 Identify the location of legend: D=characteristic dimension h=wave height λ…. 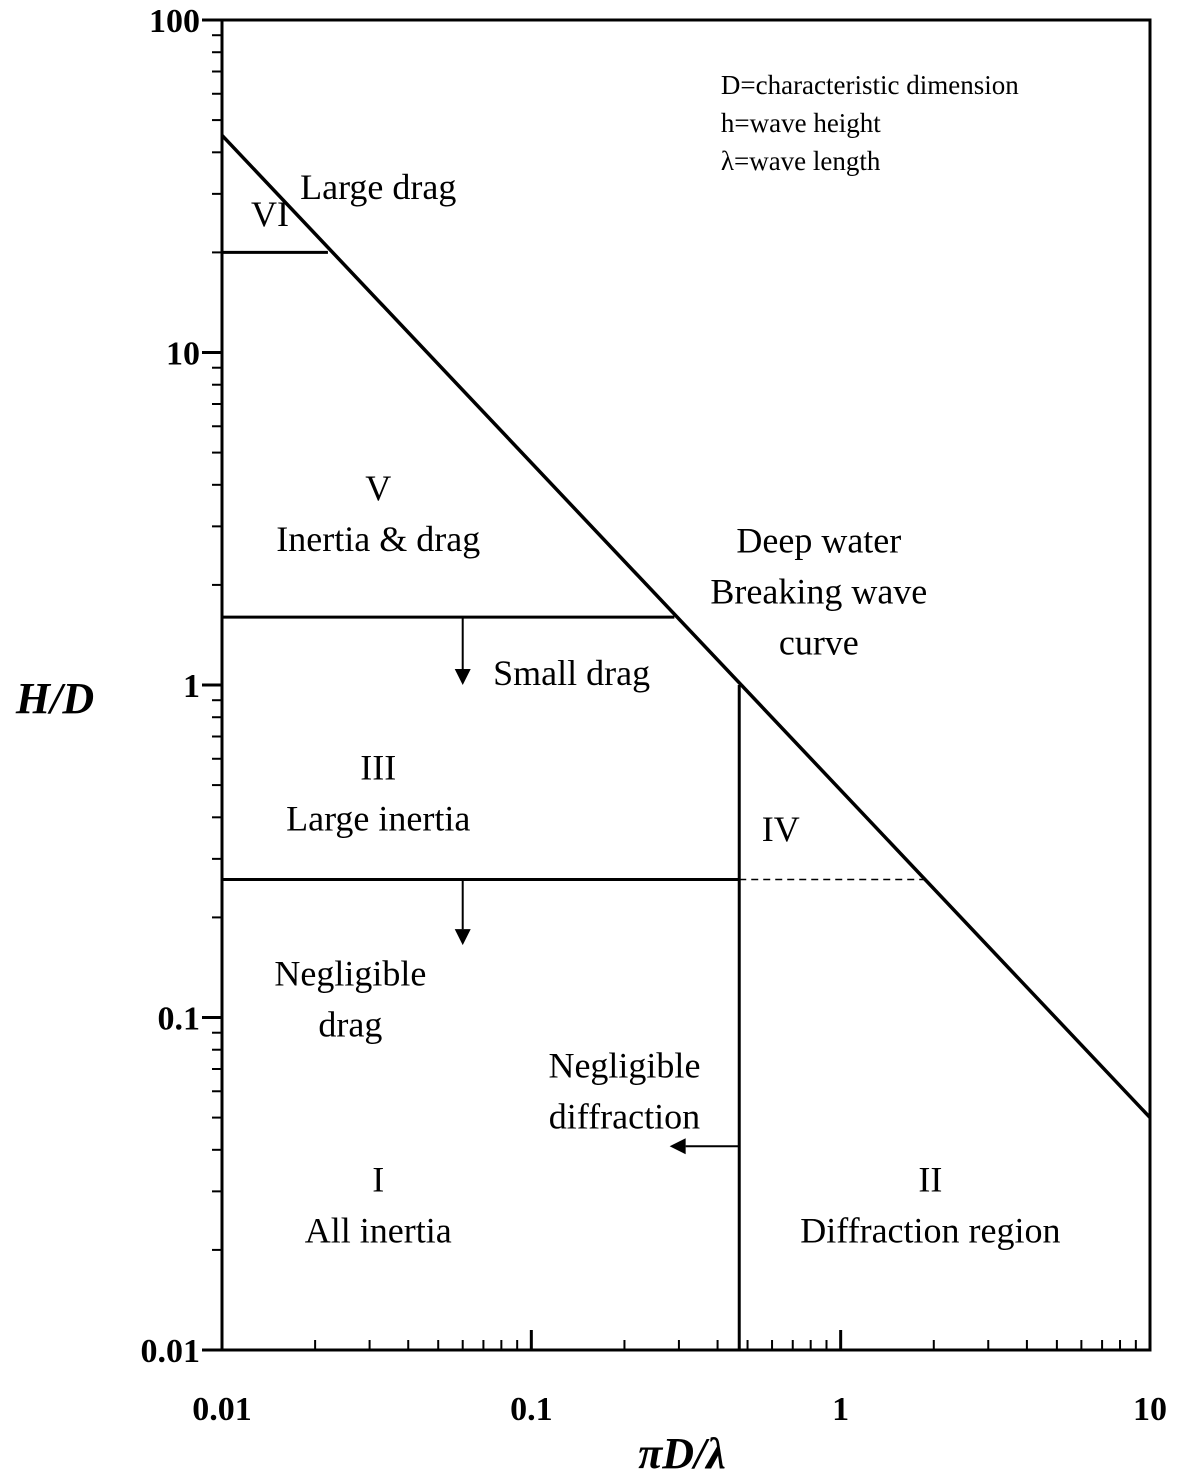
(870, 123).